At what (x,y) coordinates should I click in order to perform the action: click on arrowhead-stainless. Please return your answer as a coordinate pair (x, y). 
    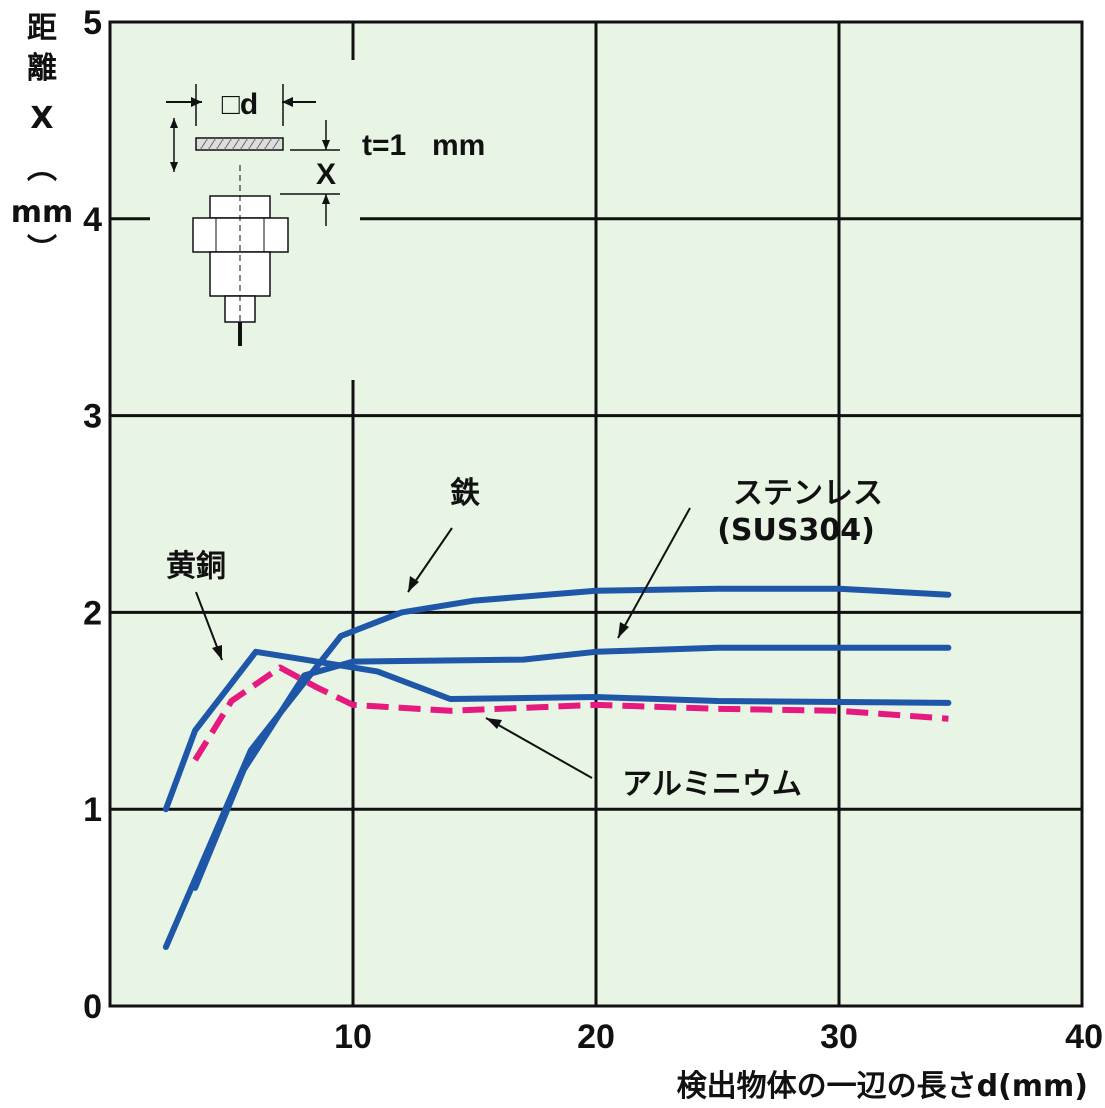
    Looking at the image, I should click on (623, 630).